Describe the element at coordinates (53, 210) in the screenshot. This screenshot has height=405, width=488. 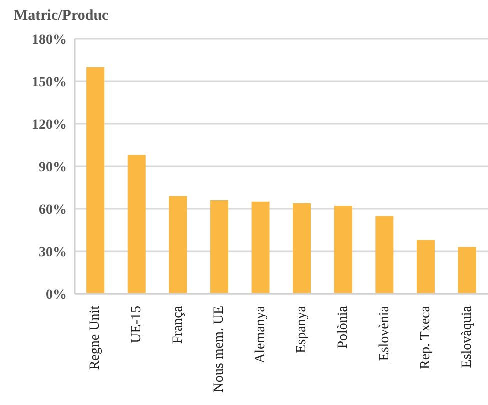
I see `y-tick-label: 60%` at that location.